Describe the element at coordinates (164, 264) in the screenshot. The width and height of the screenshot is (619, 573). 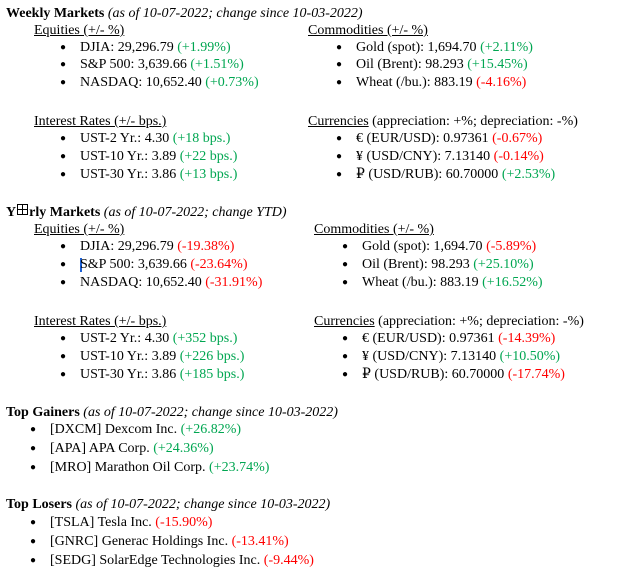
I see `list-item: S&P 500: 3,639.66 (-23.64%)` at that location.